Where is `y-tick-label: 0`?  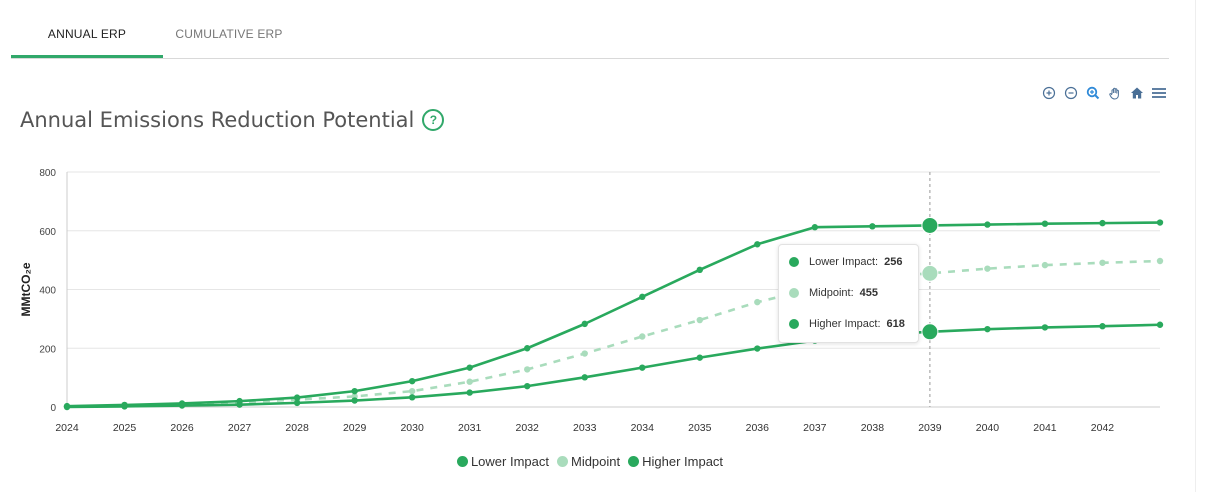
y-tick-label: 0 is located at coordinates (53, 408).